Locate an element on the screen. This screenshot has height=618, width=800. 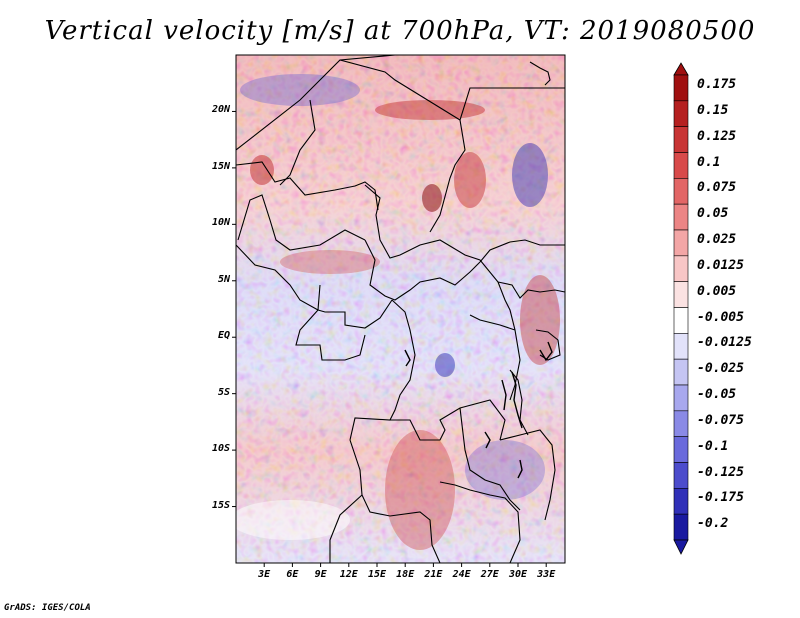
colorbar-level-label: -0.025 is located at coordinates (720, 369).